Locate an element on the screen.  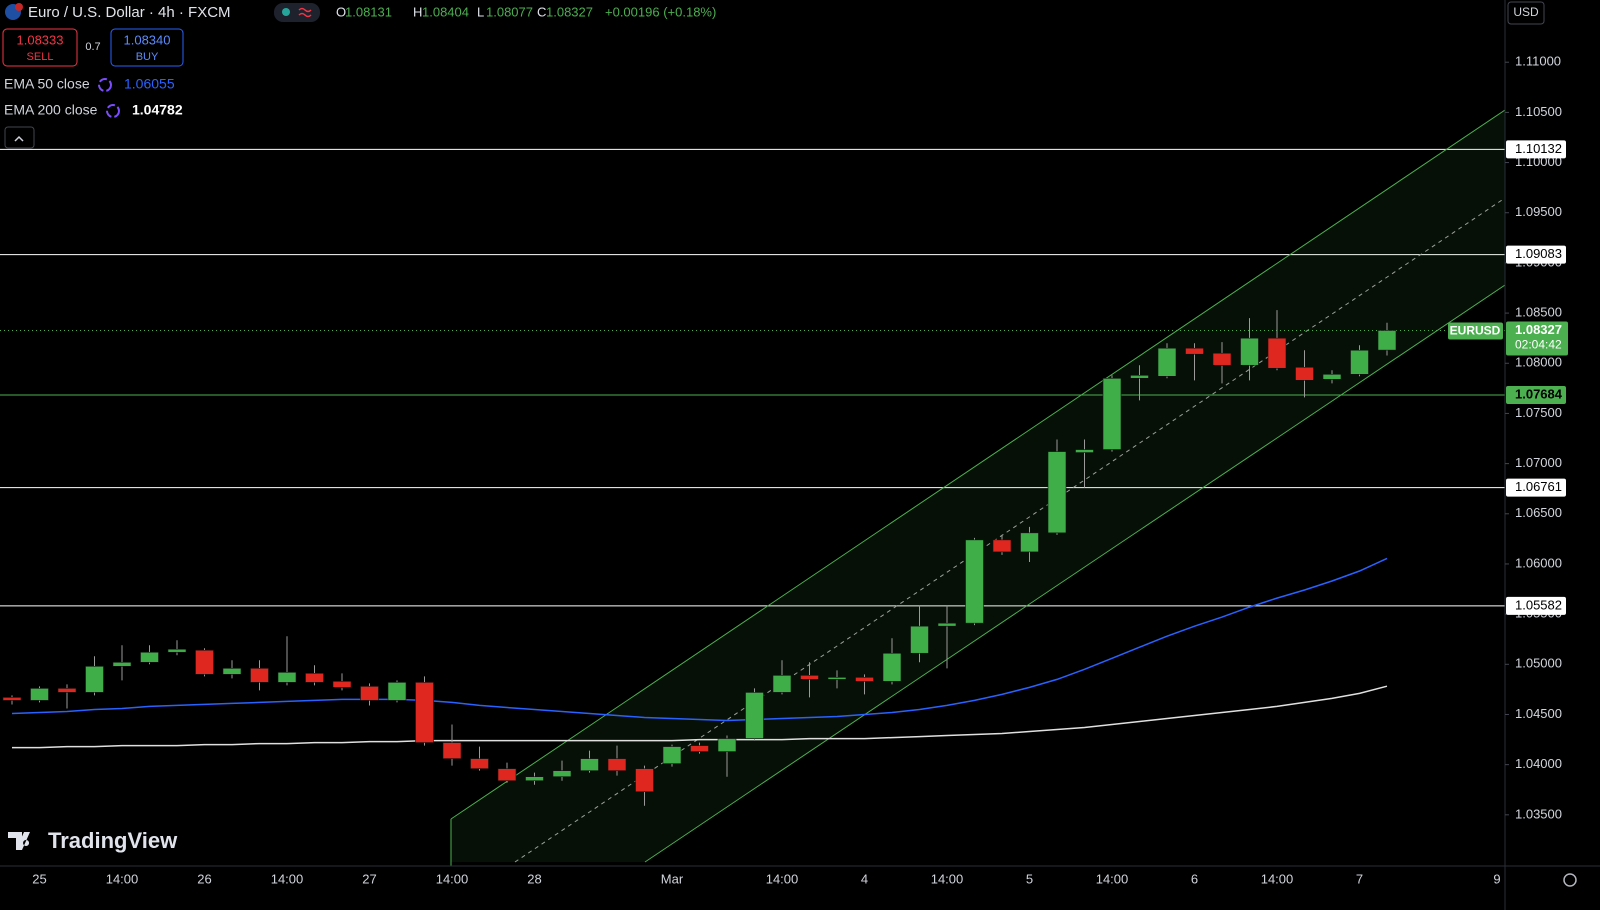
y-tick-label: 1.08000 is located at coordinates (1538, 362).